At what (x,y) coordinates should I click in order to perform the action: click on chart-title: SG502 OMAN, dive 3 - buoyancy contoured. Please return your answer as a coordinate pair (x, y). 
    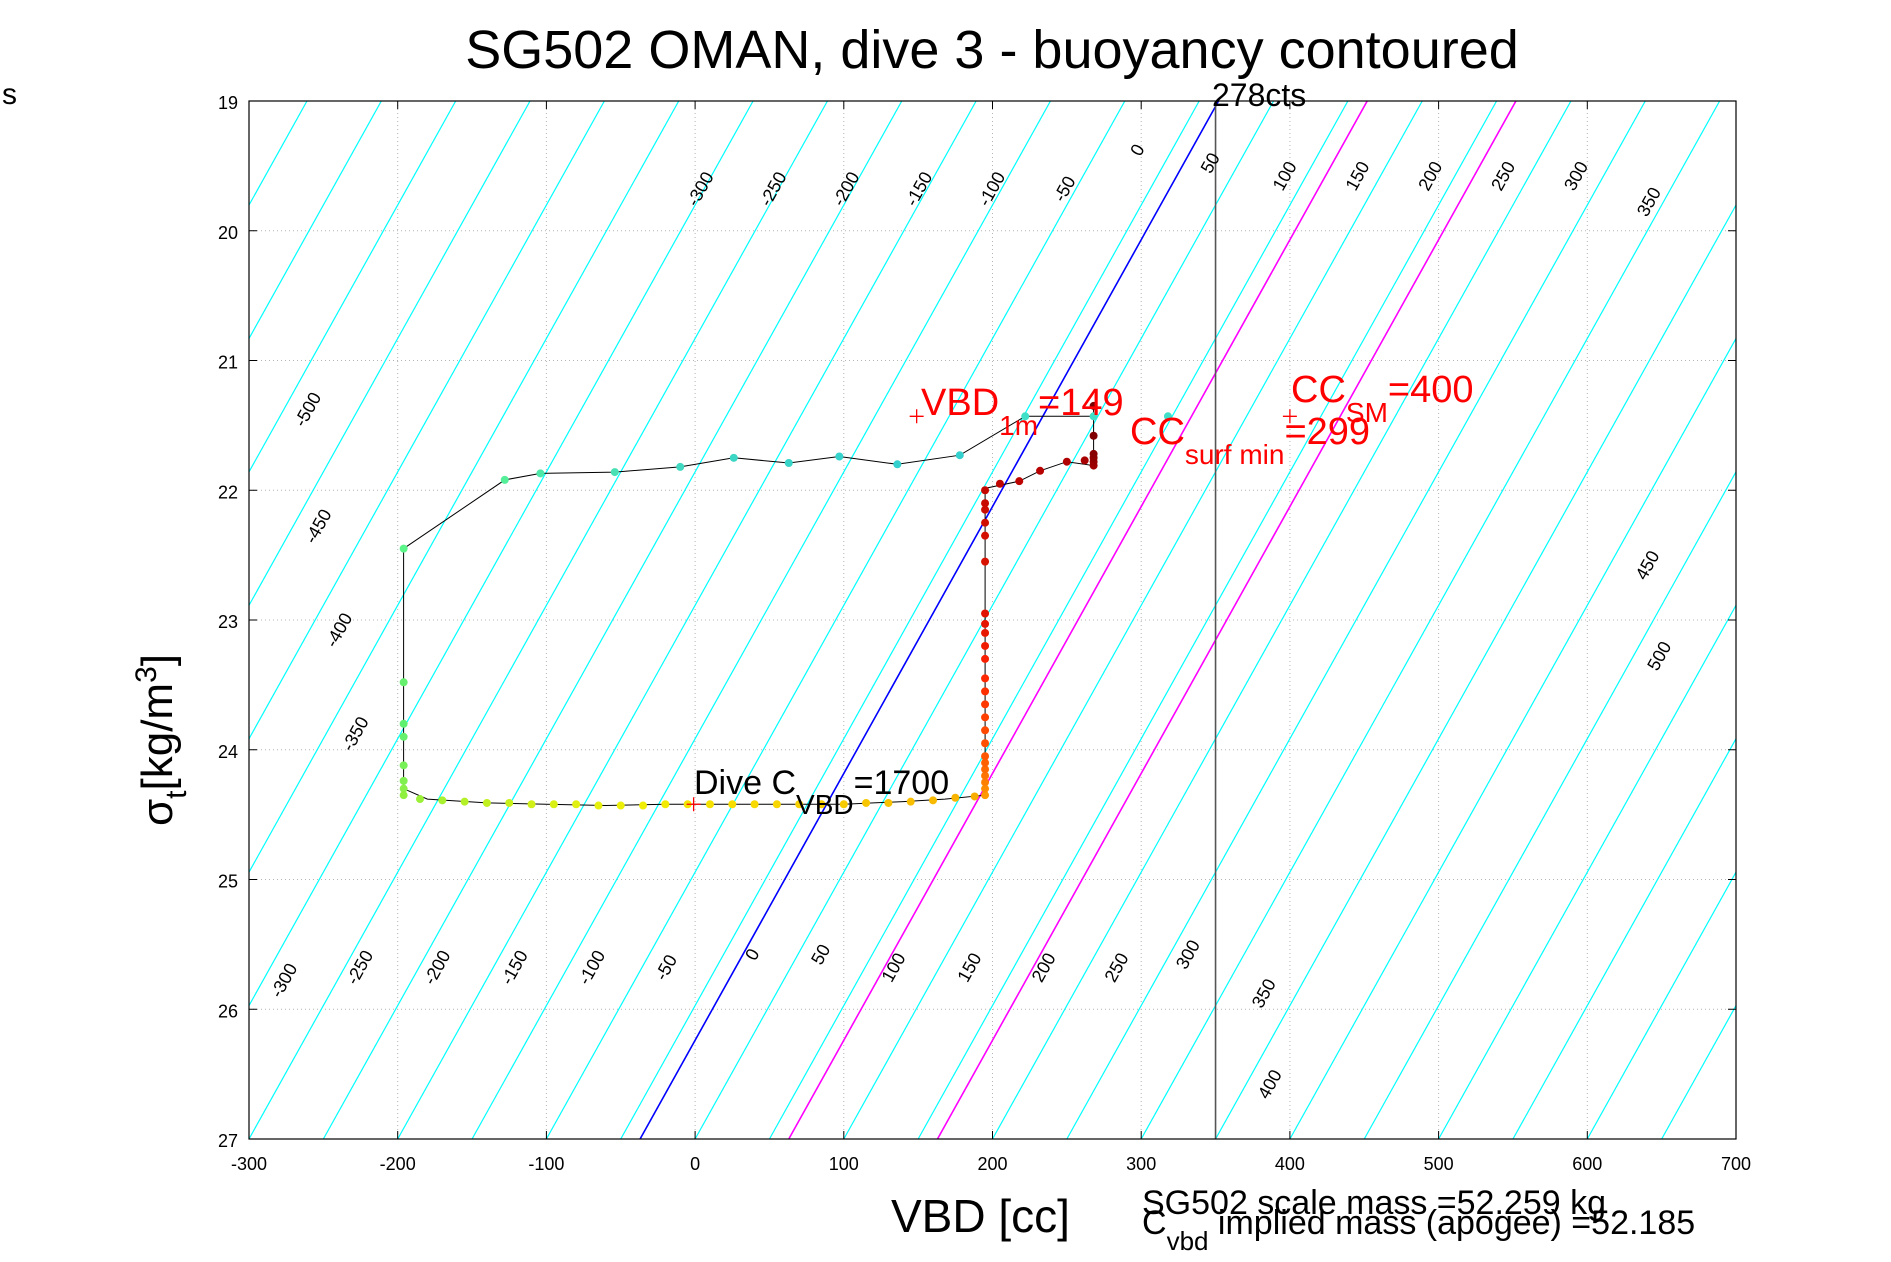
    Looking at the image, I should click on (992, 50).